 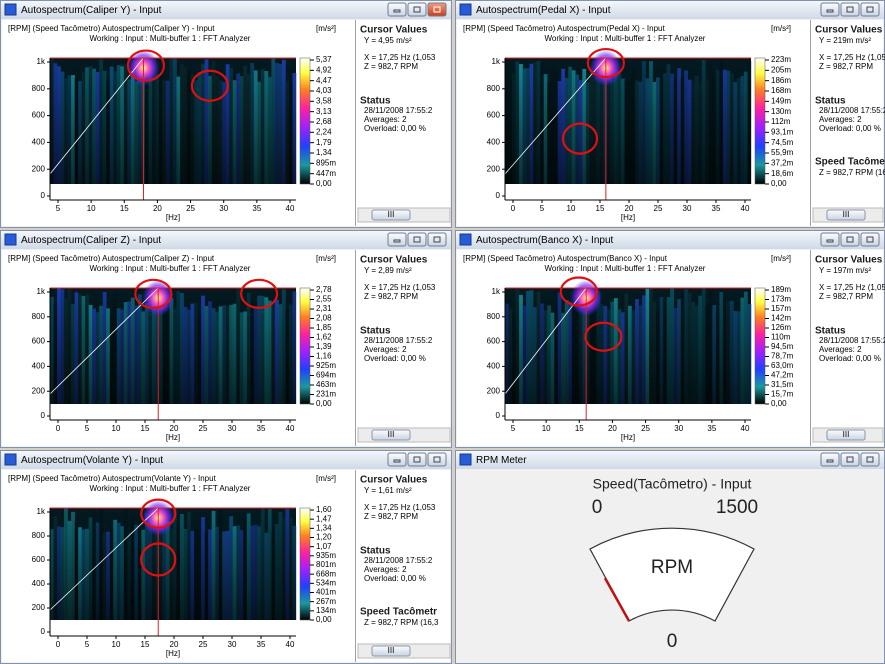 I want to click on y-tick-label: 600, so click(x=39, y=559).